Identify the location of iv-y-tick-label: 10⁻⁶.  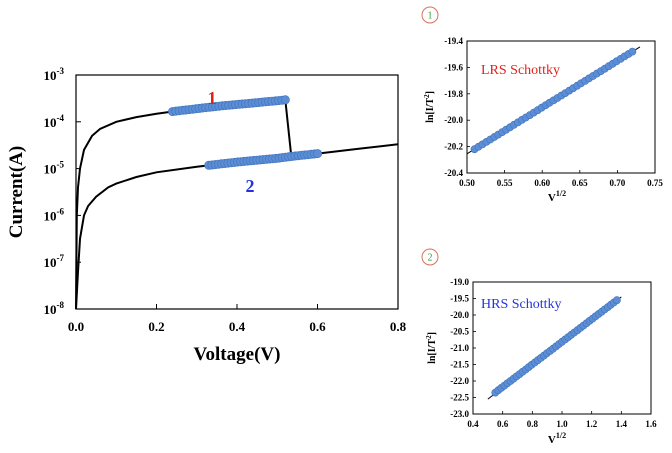
(54, 214).